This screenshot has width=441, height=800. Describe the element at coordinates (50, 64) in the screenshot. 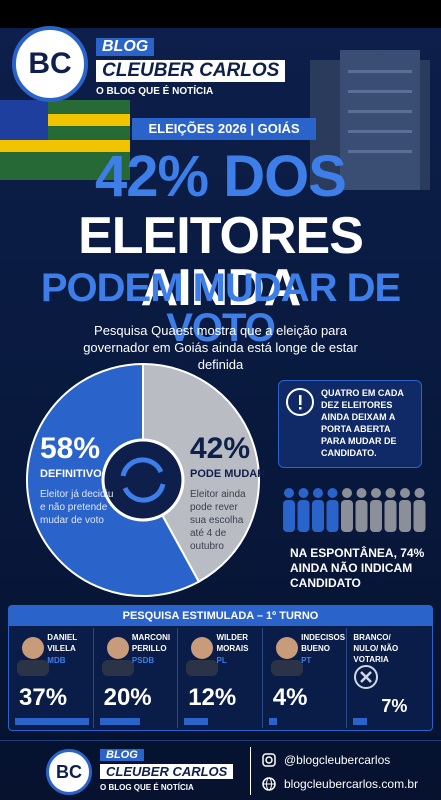

I see `logo: BC` at that location.